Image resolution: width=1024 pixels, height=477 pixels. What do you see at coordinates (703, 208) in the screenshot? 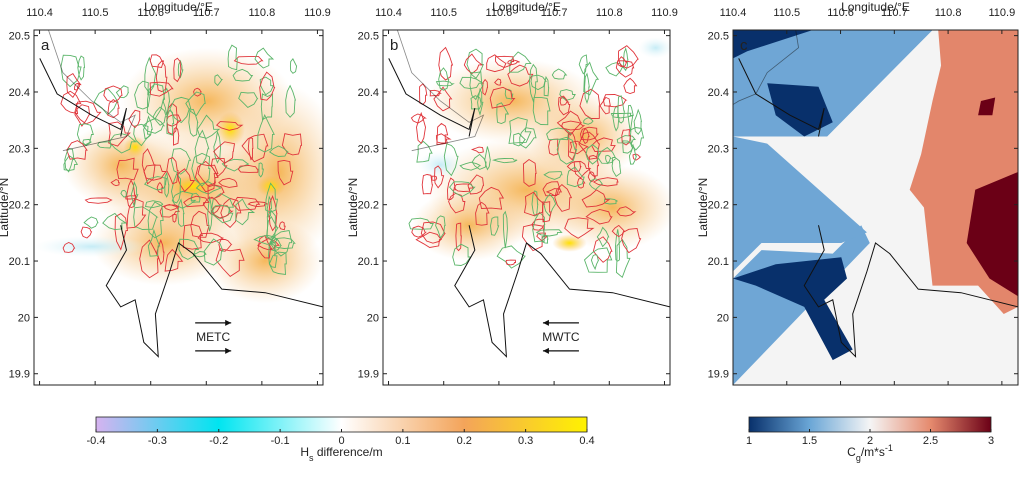
I see `y-axis-label: Latitude/°N` at bounding box center [703, 208].